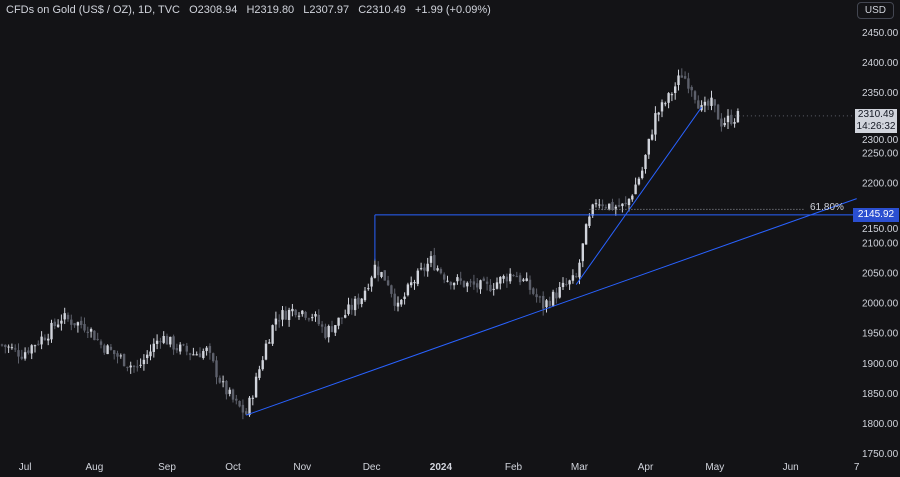 The height and width of the screenshot is (477, 900). I want to click on y-tick-label: 2450.00, so click(880, 33).